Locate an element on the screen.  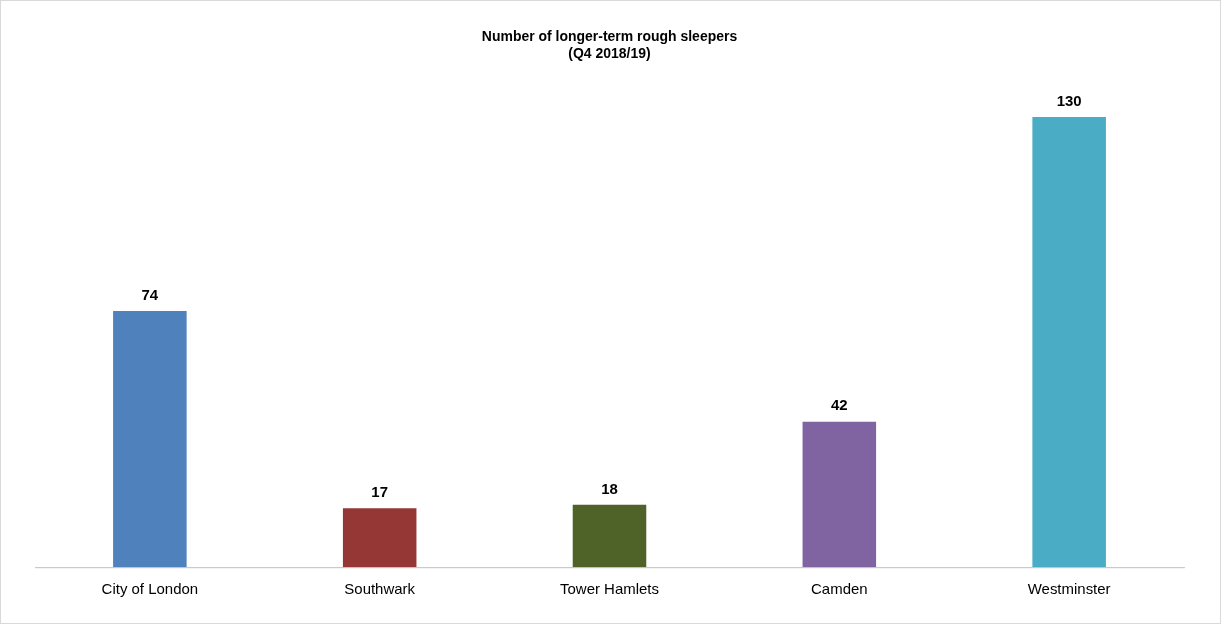
chart-title: Number of longer-term rough sleepers (Q4 2018/19) is located at coordinates (609, 44).